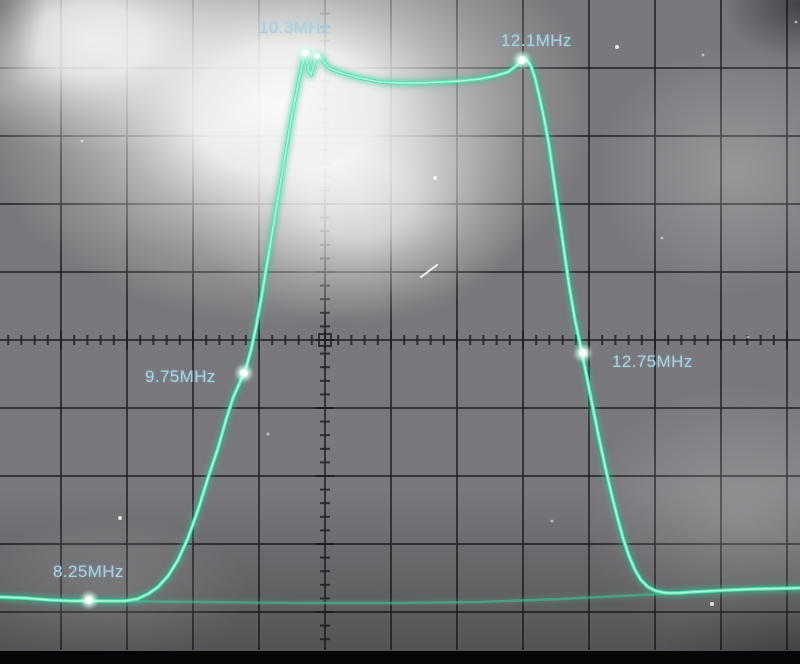  Describe the element at coordinates (140, 77) in the screenshot. I see `light-glare-corner` at that location.